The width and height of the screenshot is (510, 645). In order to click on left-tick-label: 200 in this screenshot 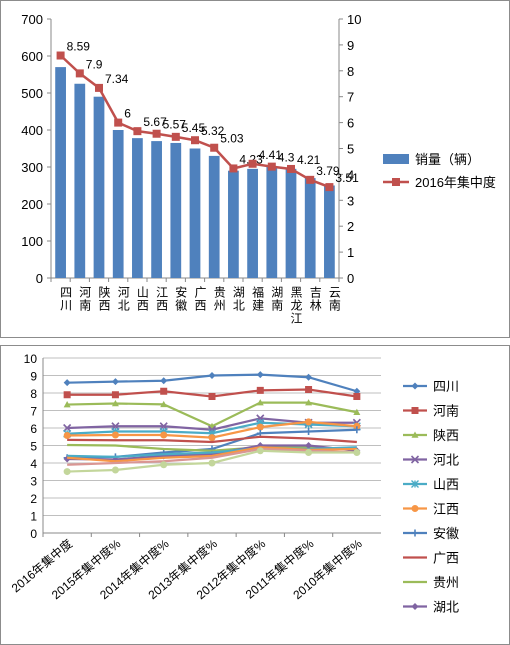, I will do `click(32, 204)`.